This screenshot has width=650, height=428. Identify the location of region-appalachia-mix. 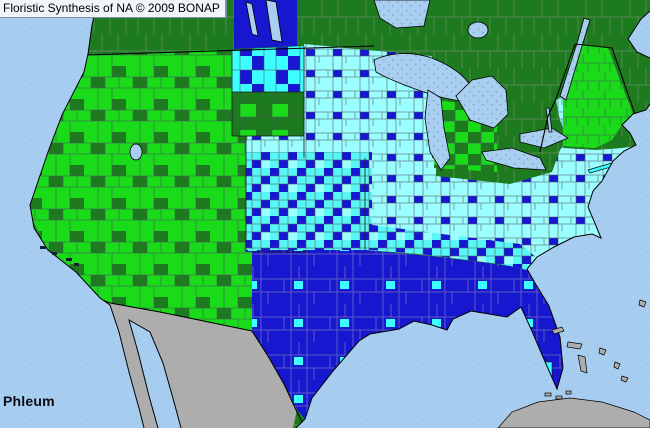
(454, 247).